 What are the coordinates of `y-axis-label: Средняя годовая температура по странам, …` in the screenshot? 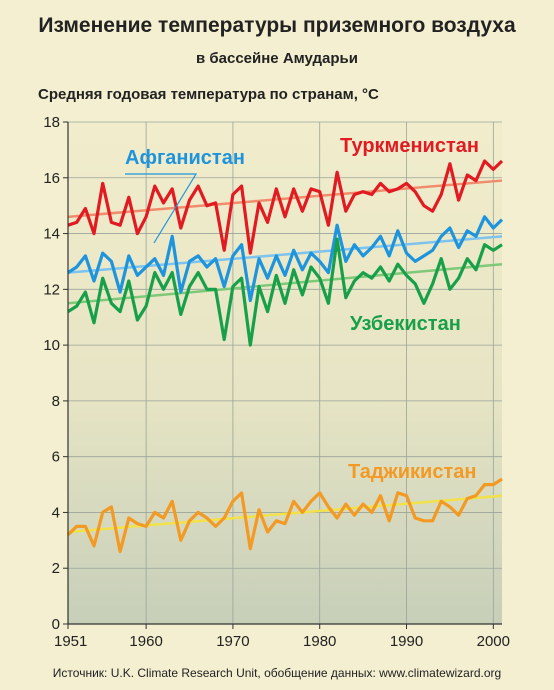 It's located at (208, 94).